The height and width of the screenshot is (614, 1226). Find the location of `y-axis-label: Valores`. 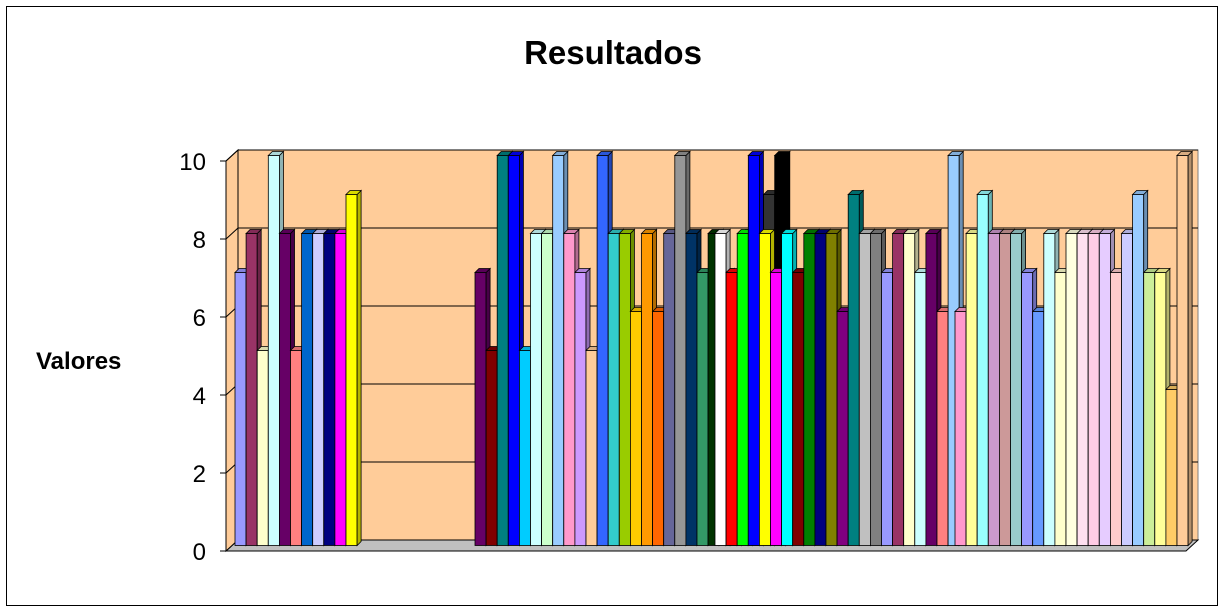

y-axis-label: Valores is located at coordinates (79, 361).